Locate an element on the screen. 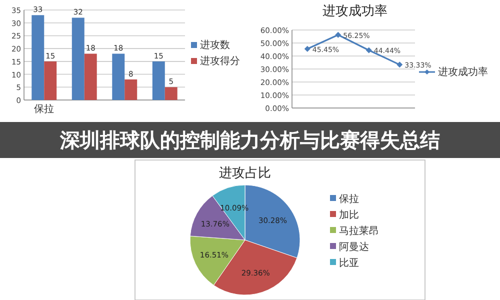 This screenshot has height=300, width=500. chart-title: 进攻成功率 is located at coordinates (355, 11).